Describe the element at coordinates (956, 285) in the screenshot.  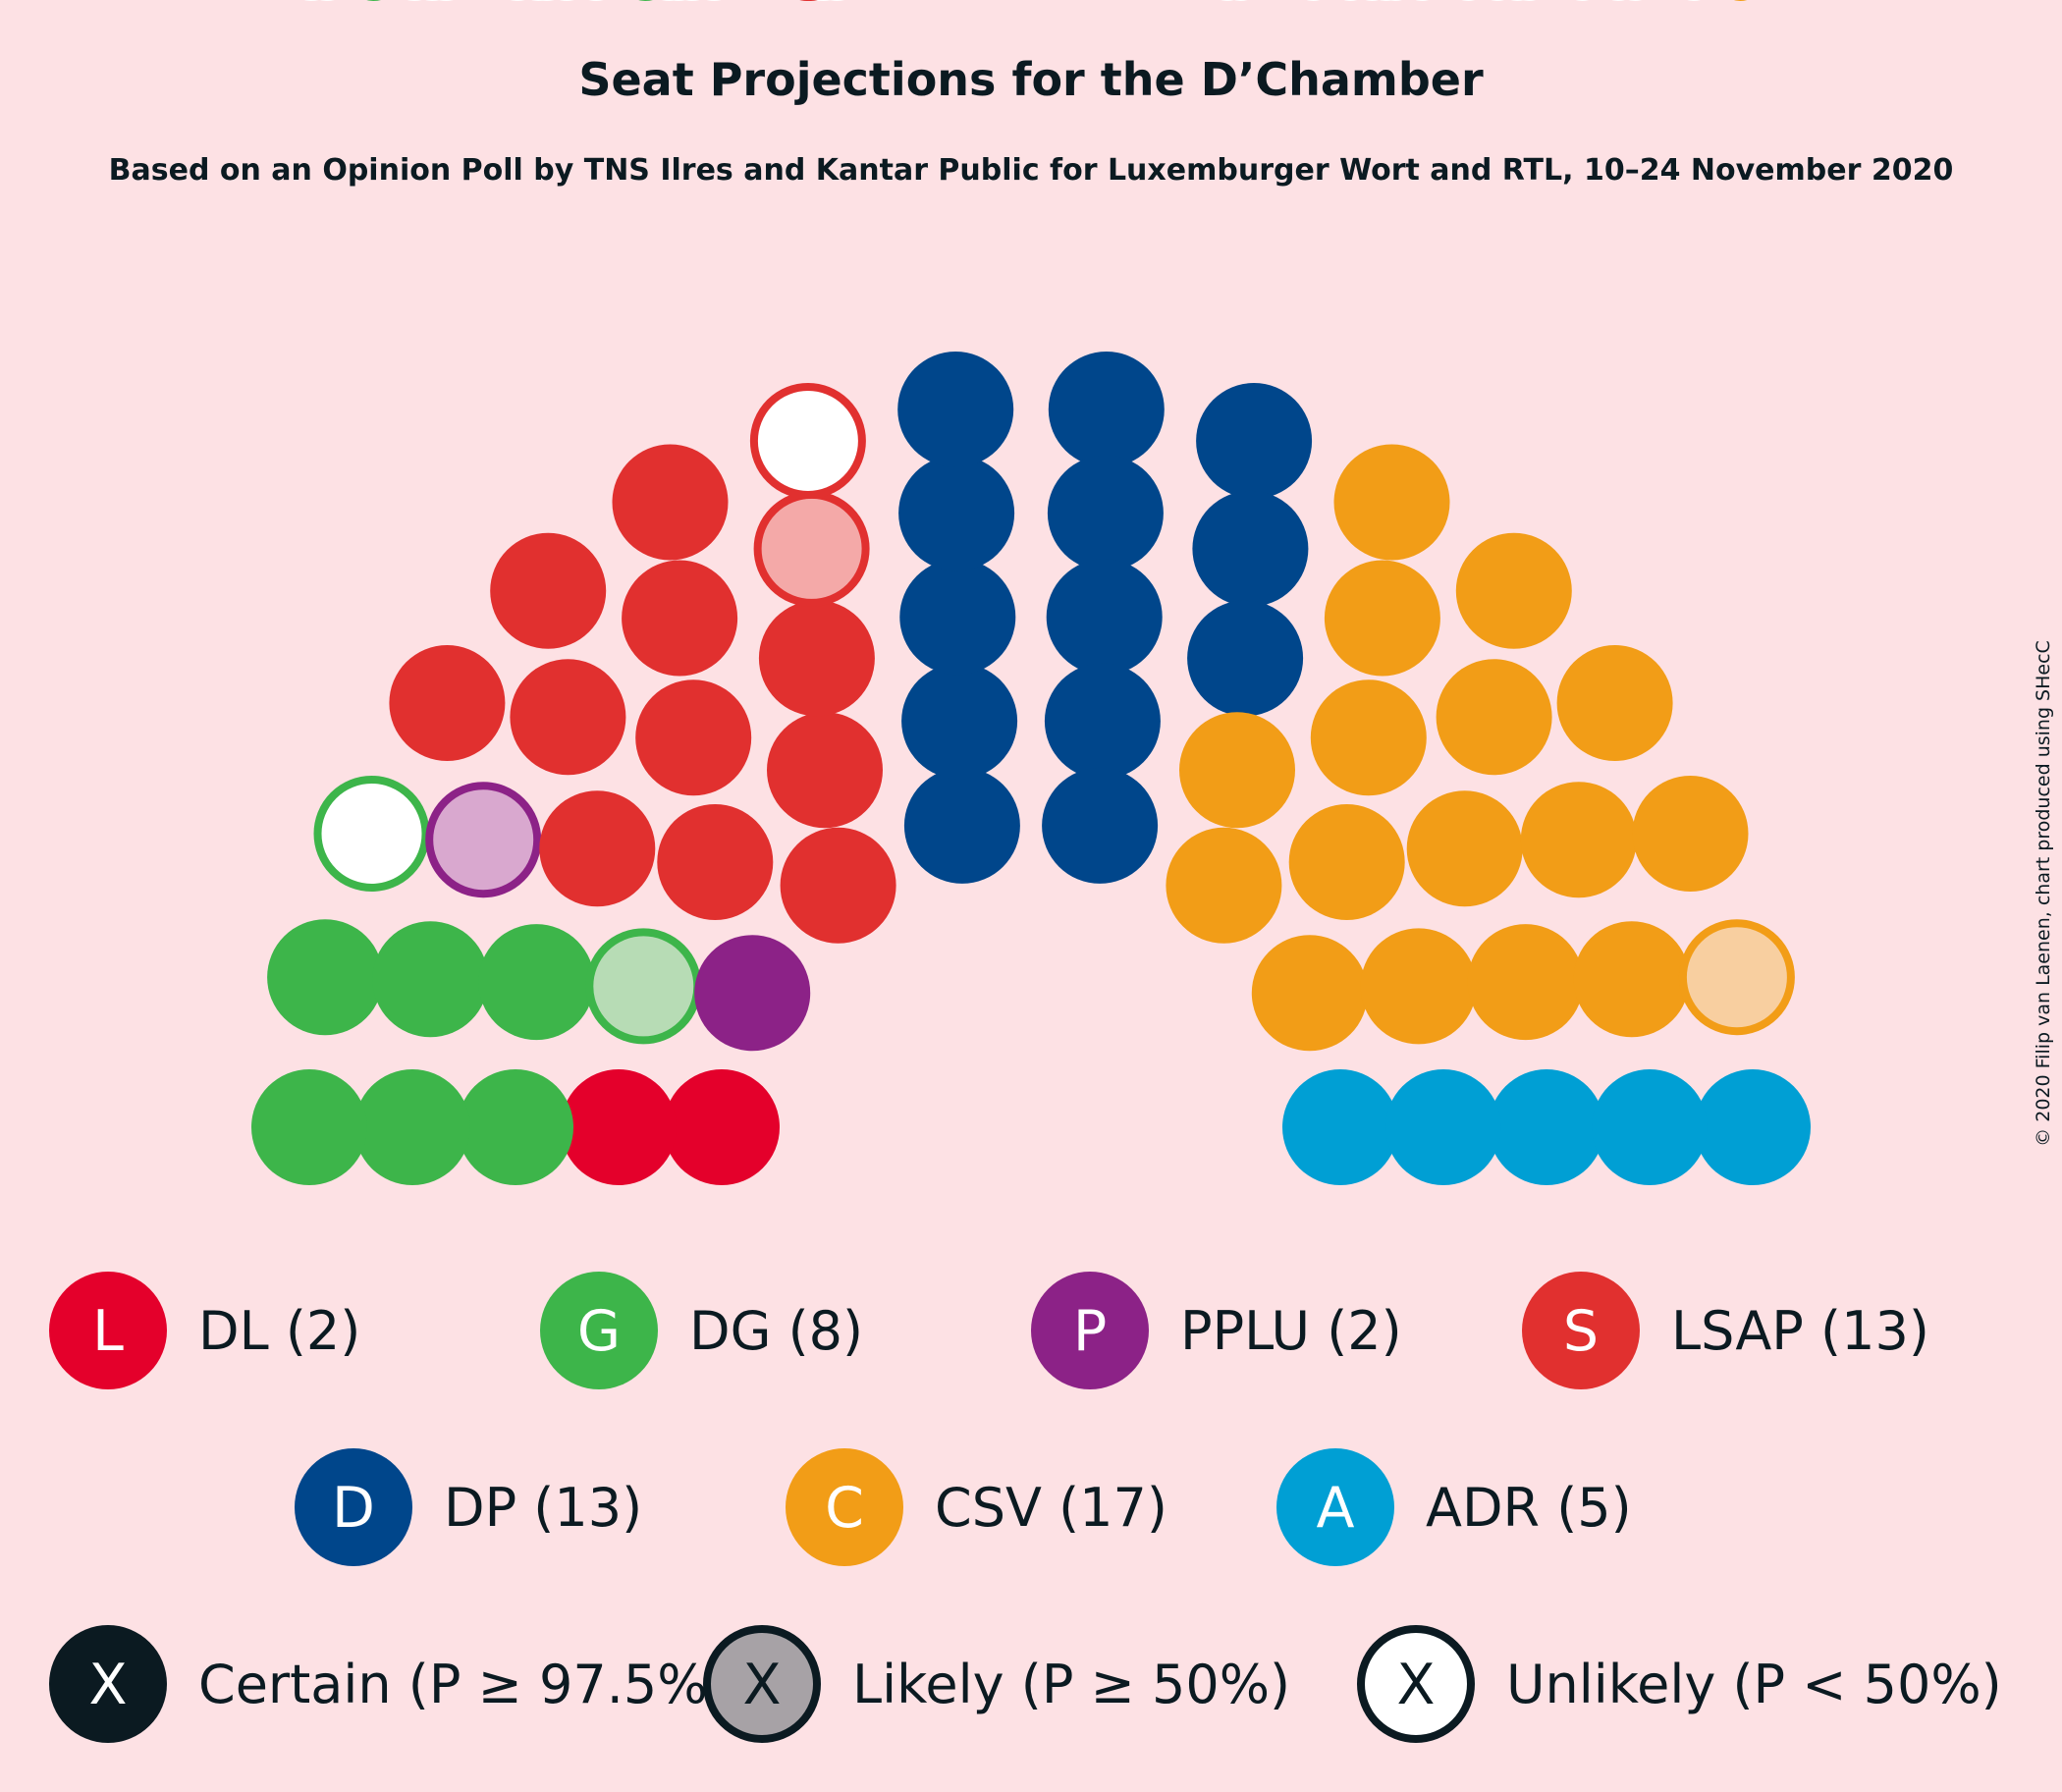
I see `seat-dp-29: D` at that location.